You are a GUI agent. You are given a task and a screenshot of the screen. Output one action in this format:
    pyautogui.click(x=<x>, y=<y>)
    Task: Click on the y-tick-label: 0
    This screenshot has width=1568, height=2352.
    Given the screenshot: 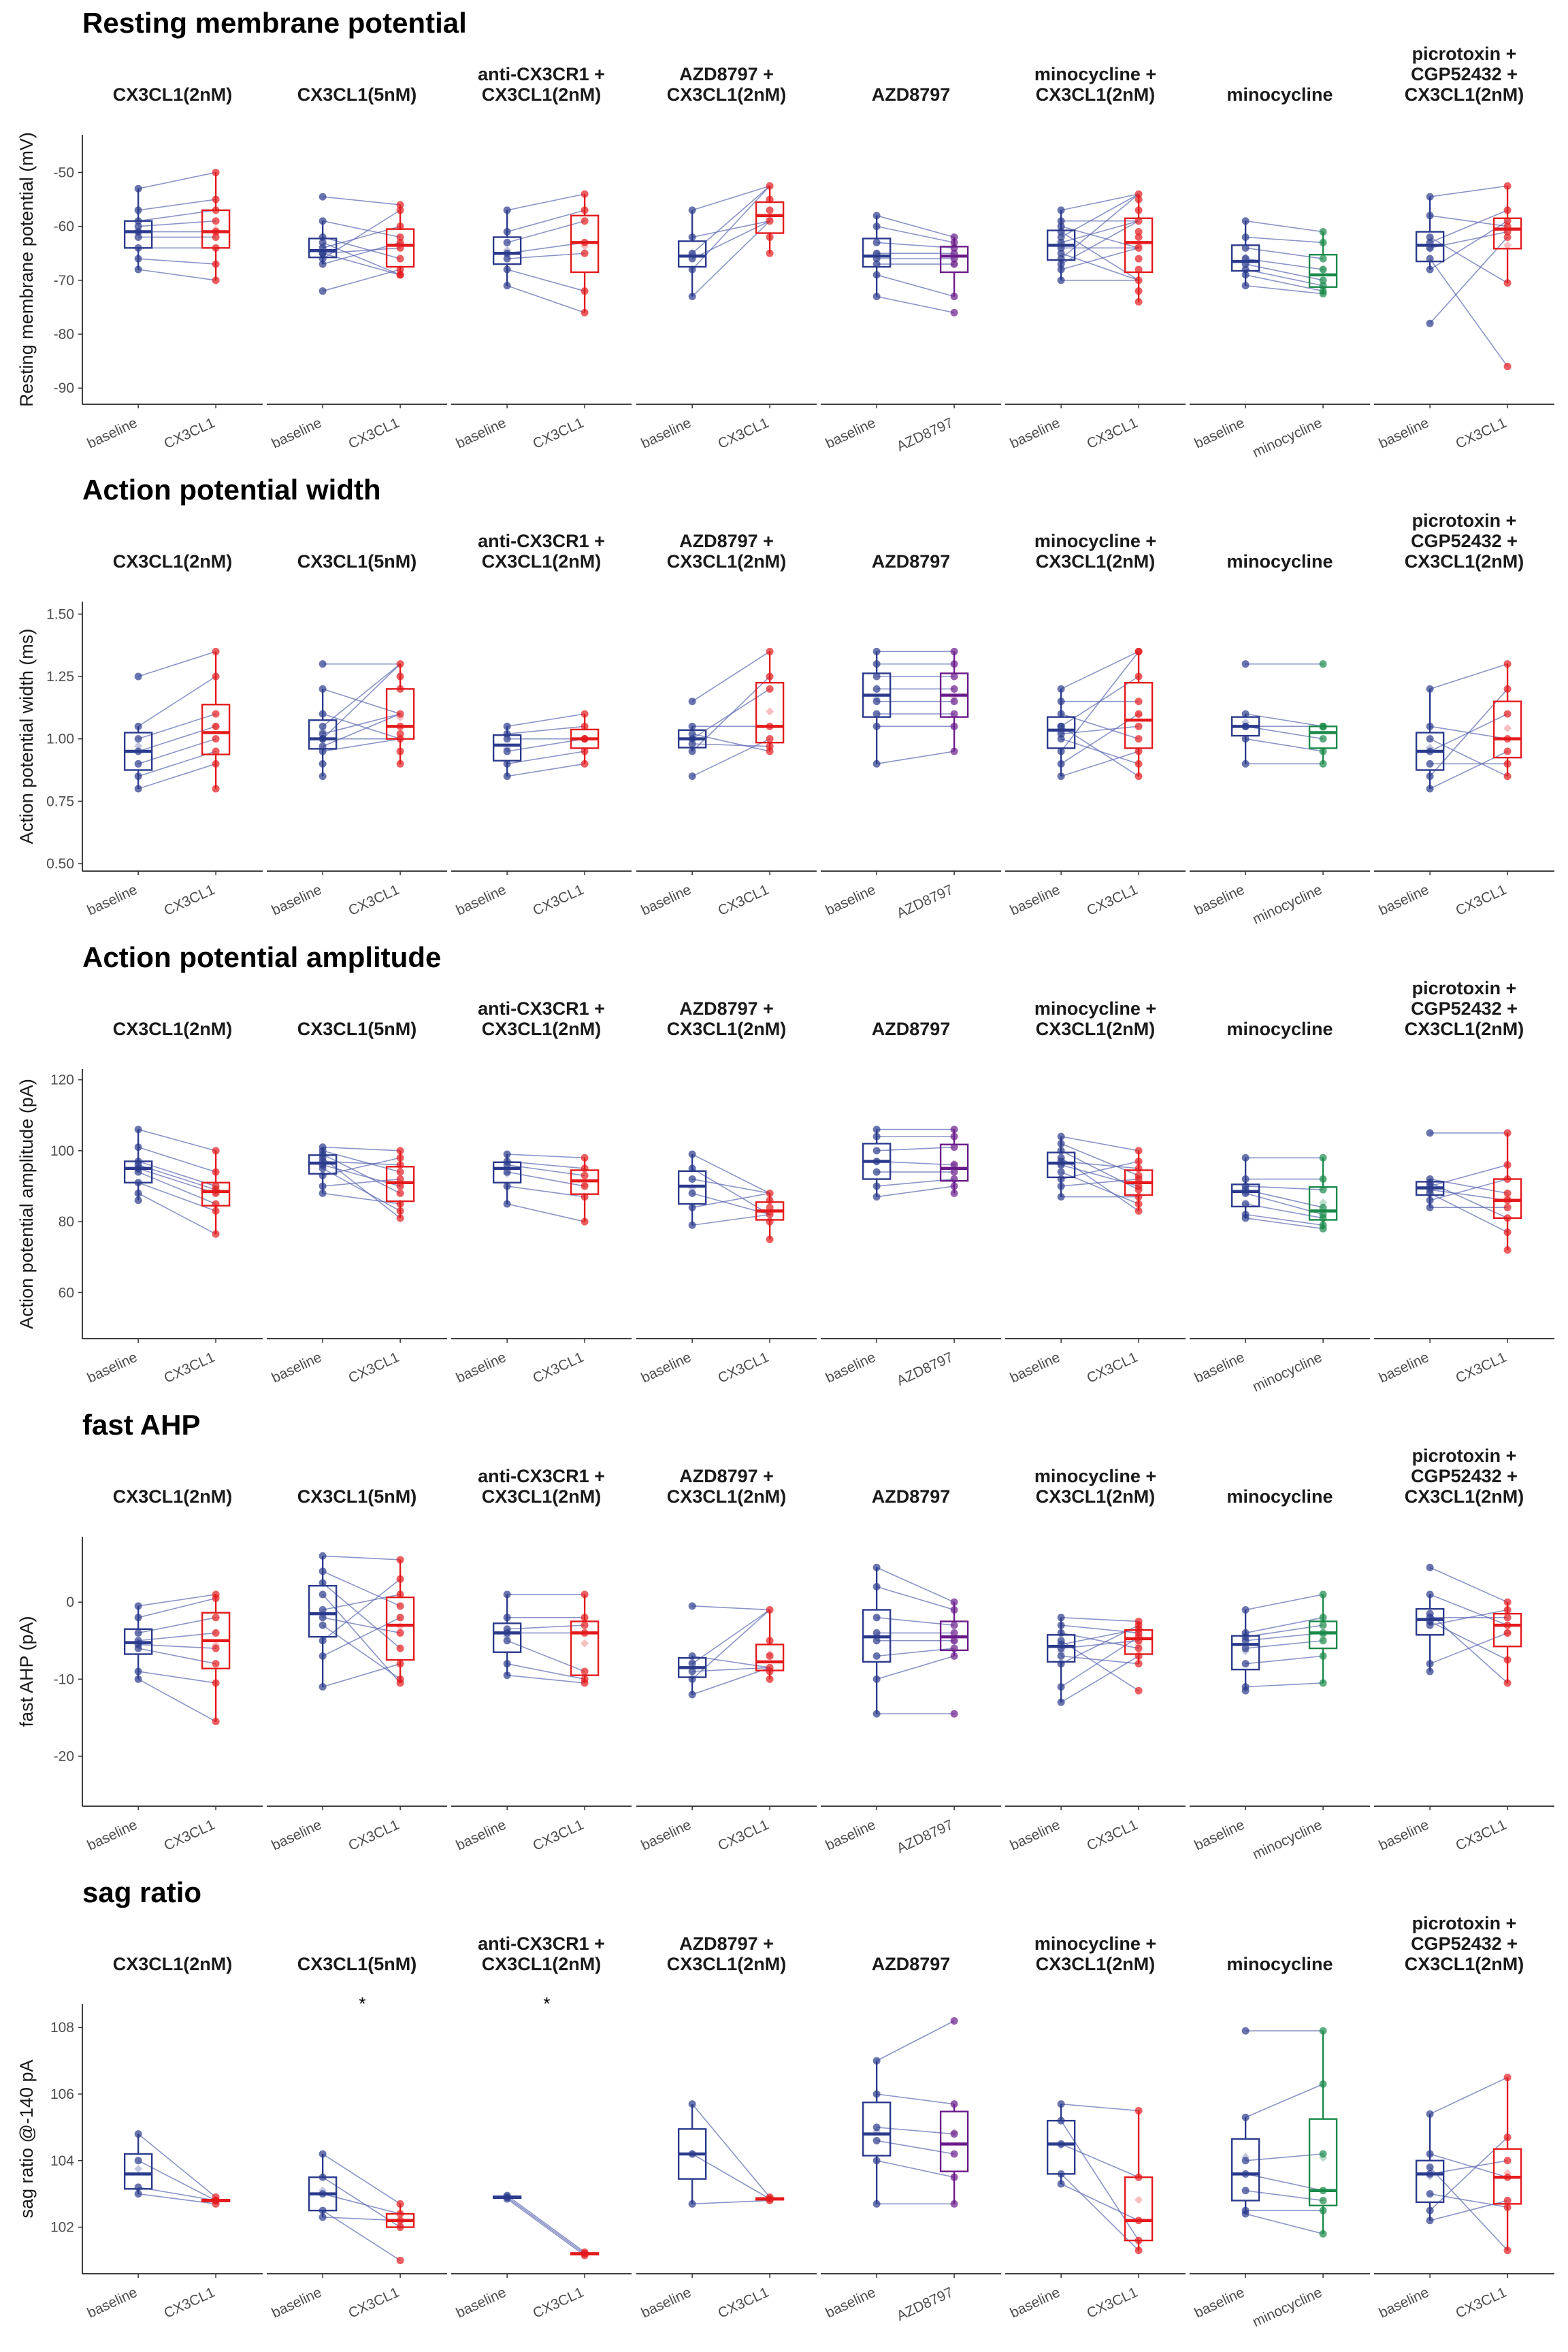 What is the action you would take?
    pyautogui.click(x=70, y=1603)
    